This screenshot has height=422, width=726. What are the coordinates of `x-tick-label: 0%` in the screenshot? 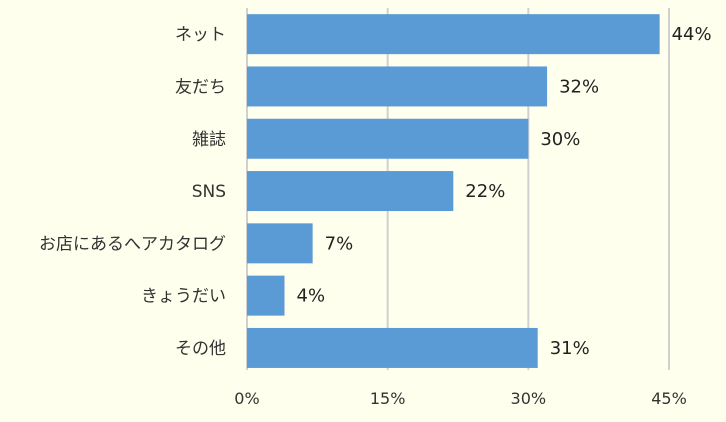 It's located at (246, 398).